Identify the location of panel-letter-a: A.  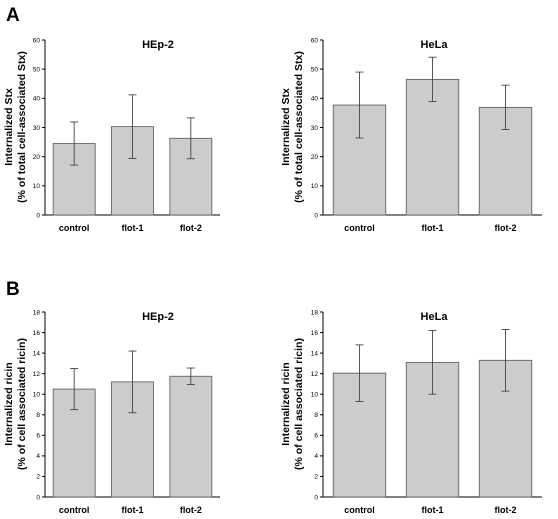
(13, 15).